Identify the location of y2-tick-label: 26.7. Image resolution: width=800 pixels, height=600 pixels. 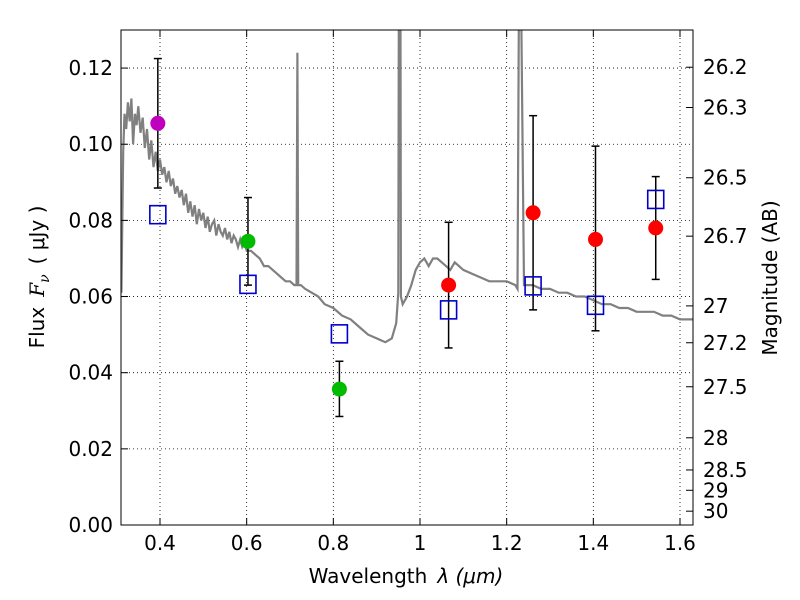
(725, 236).